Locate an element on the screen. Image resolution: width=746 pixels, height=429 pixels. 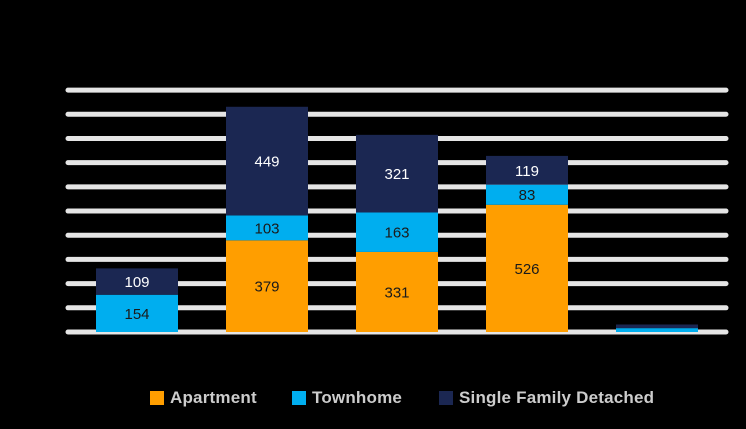
data-label: 103 is located at coordinates (266, 228).